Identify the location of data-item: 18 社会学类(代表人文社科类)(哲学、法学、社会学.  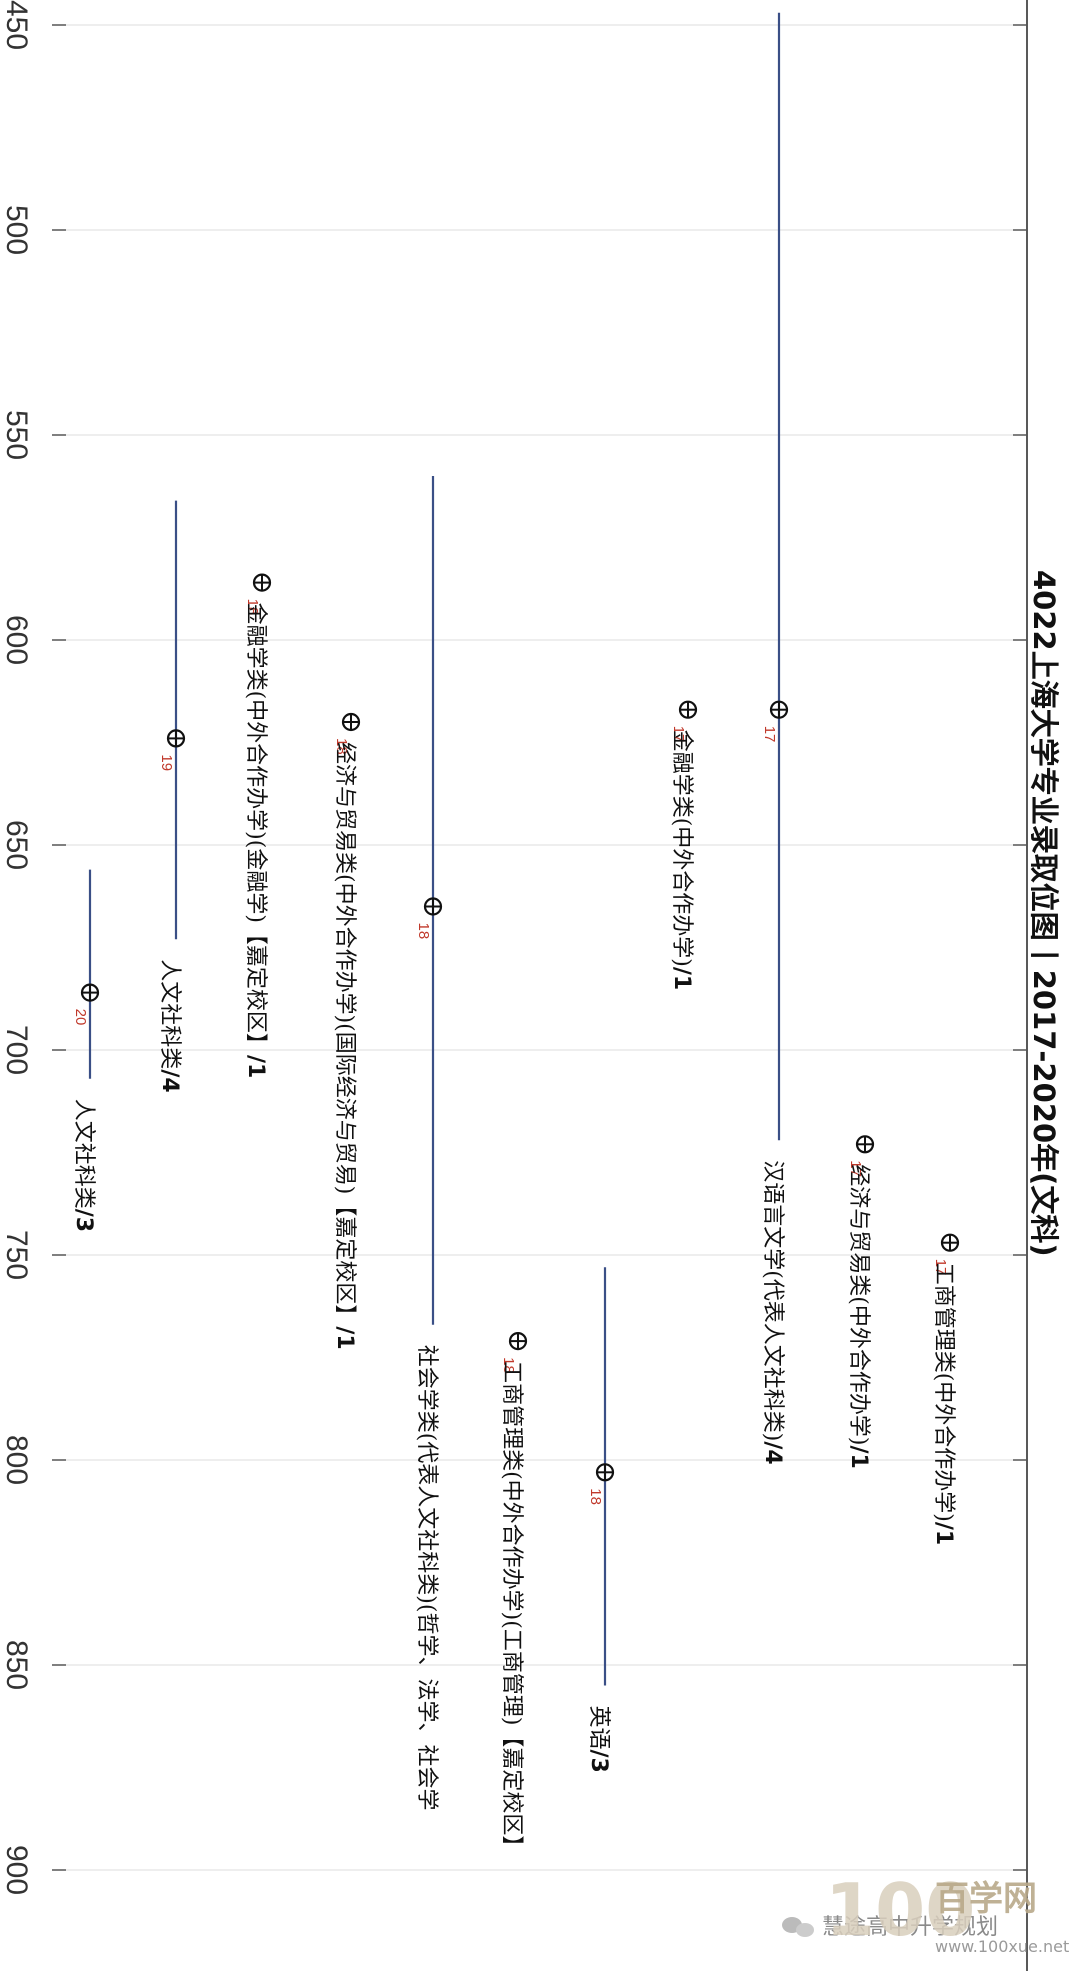
(428, 1143).